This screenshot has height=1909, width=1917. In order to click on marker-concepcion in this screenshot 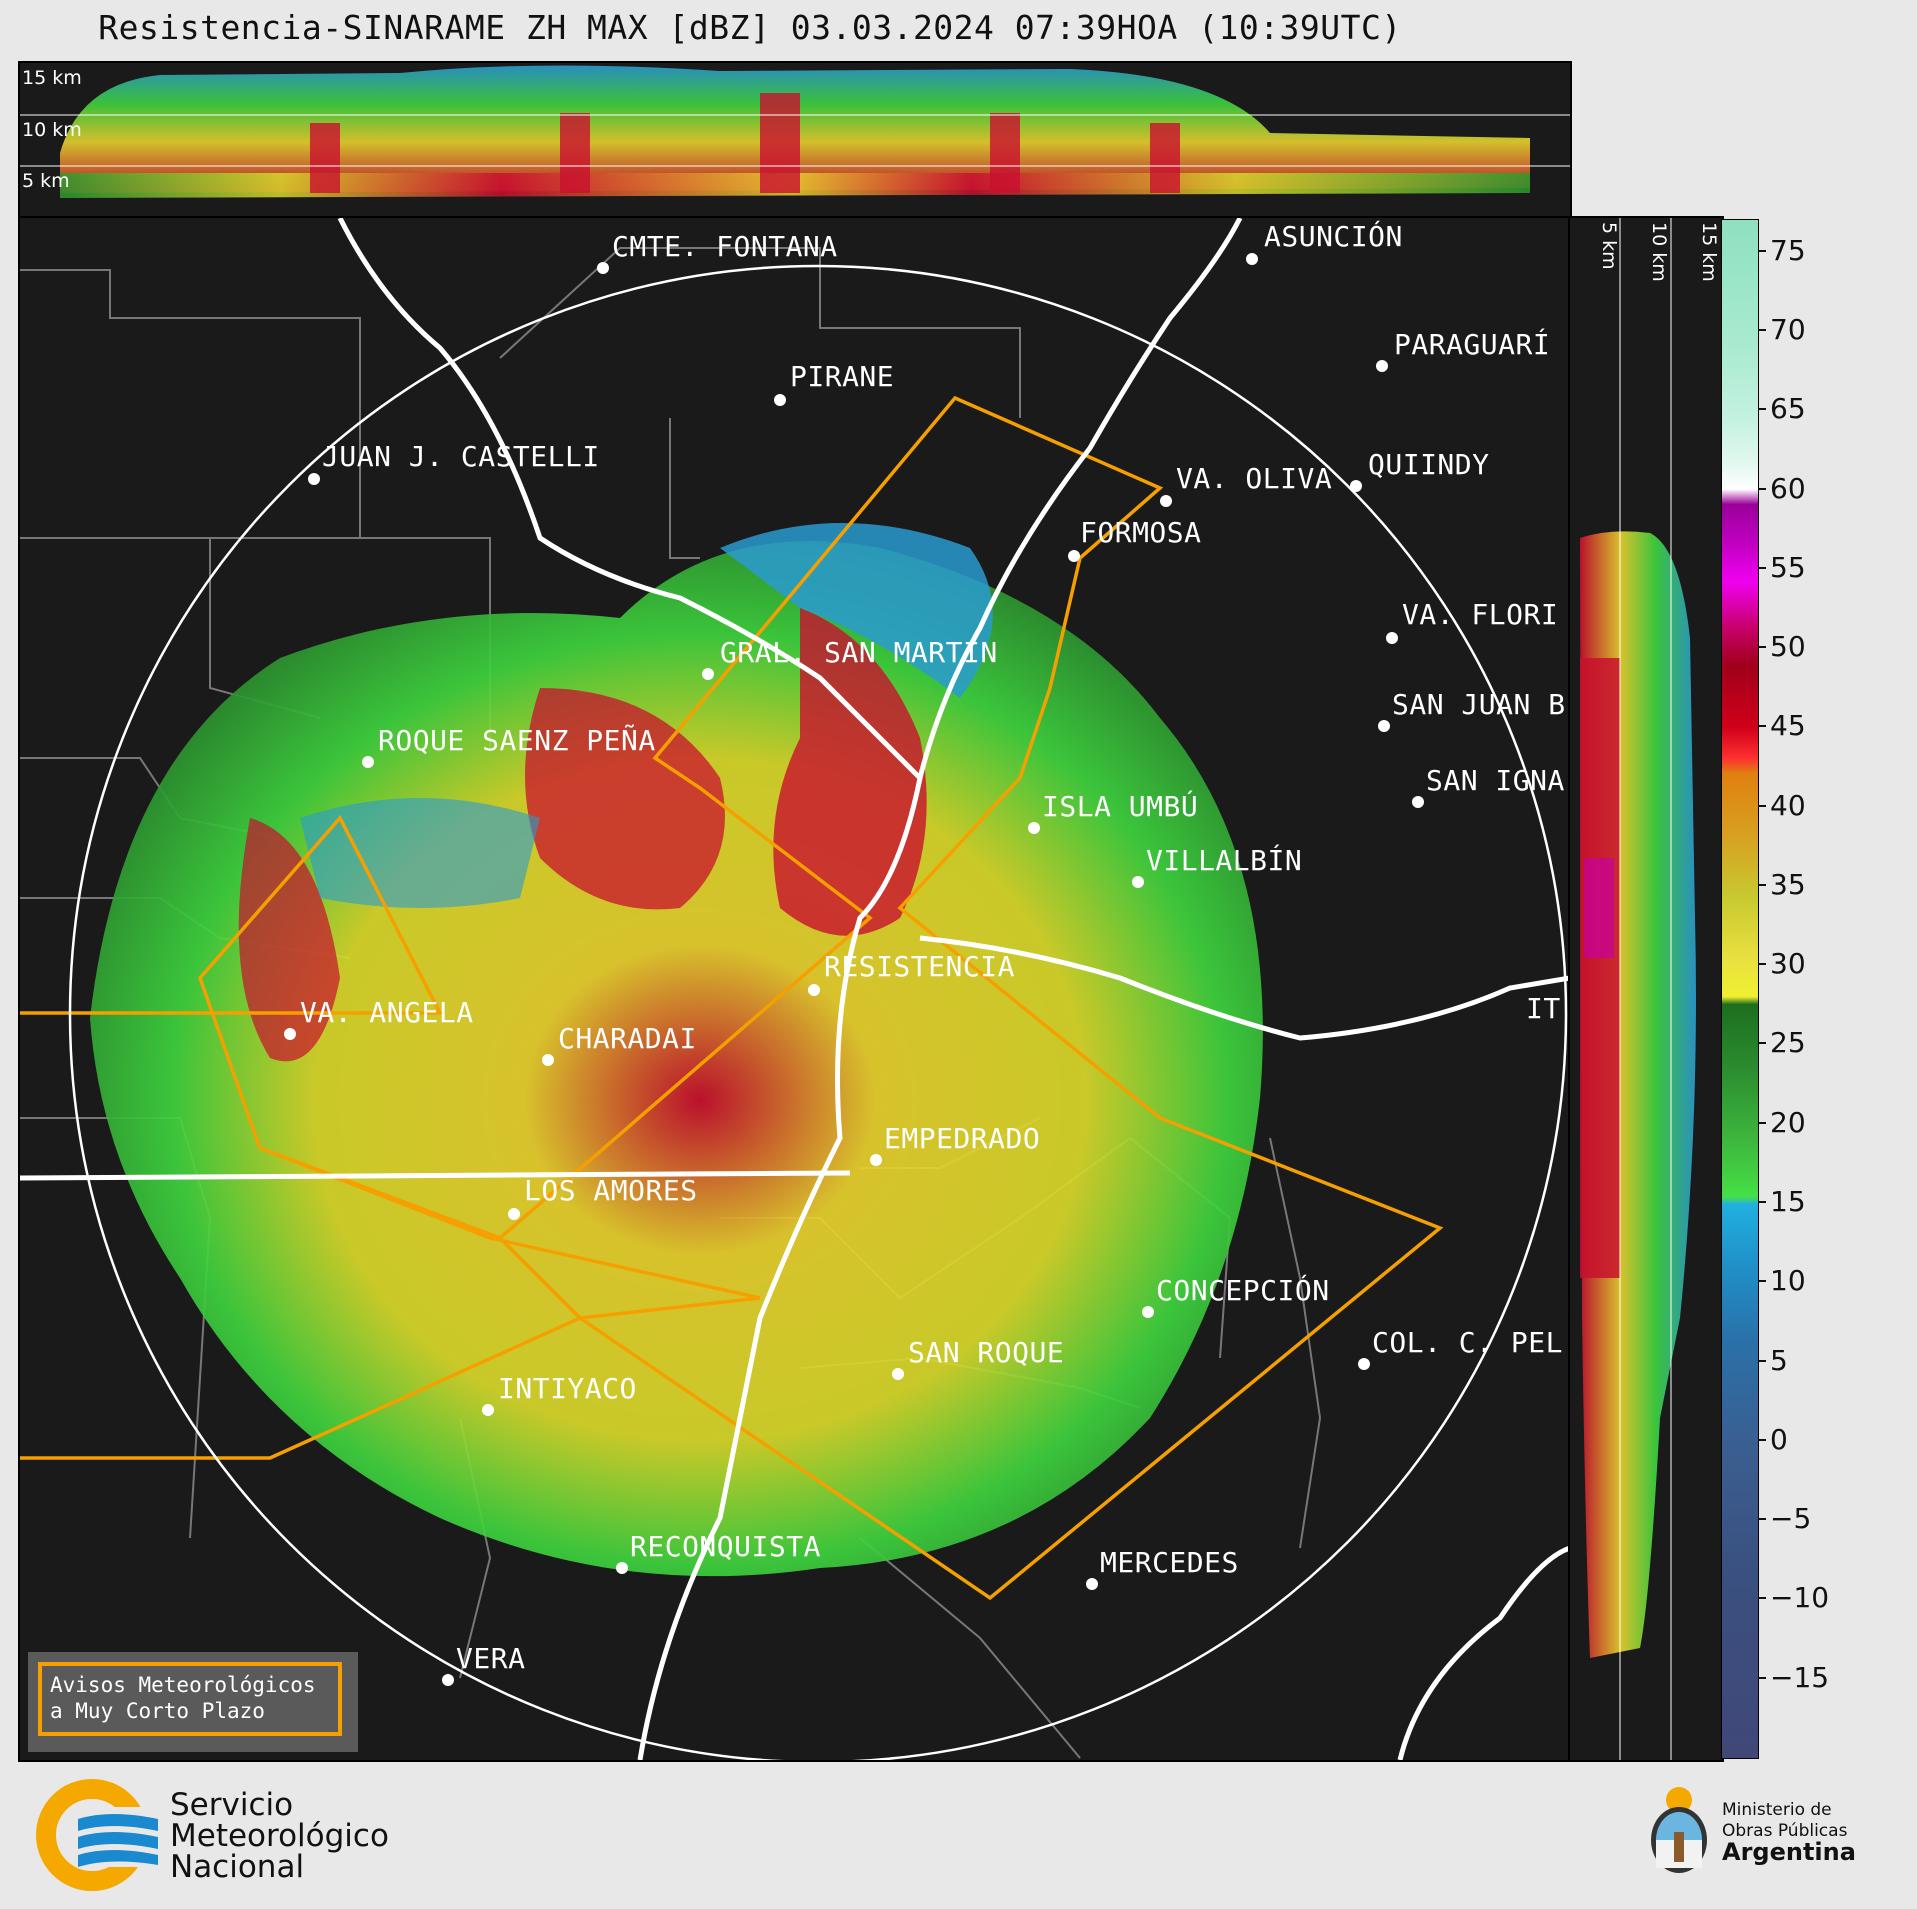, I will do `click(1148, 1312)`.